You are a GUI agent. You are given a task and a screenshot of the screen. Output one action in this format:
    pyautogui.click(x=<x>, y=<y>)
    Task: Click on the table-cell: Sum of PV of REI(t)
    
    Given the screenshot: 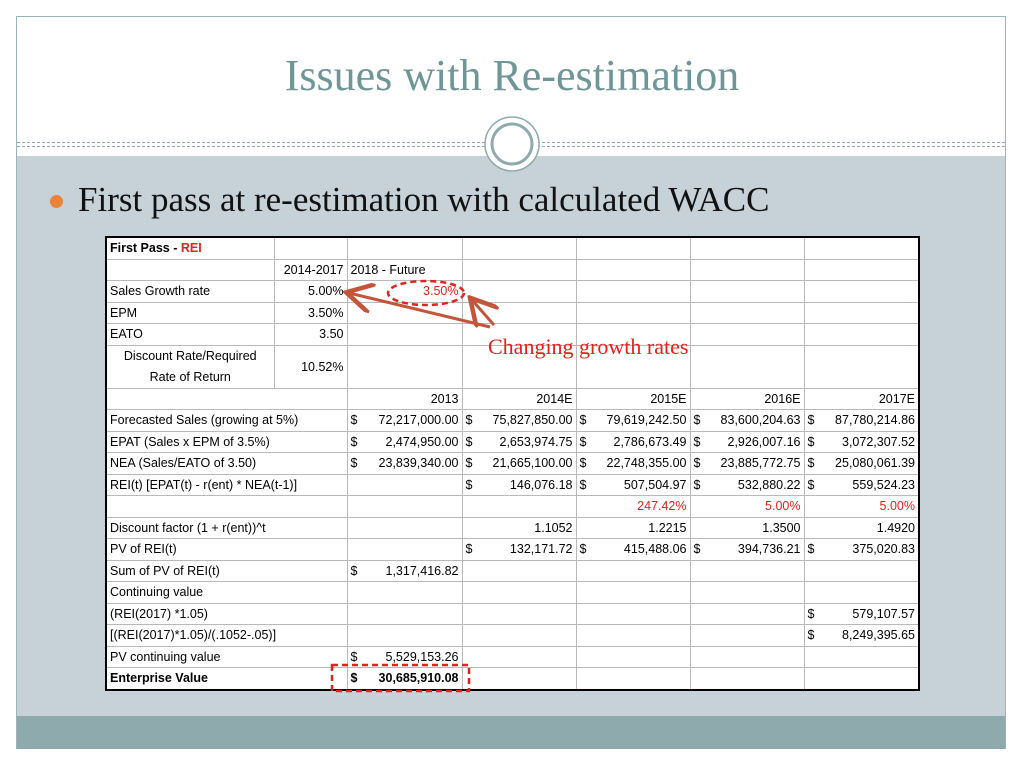 What is the action you would take?
    pyautogui.click(x=226, y=570)
    